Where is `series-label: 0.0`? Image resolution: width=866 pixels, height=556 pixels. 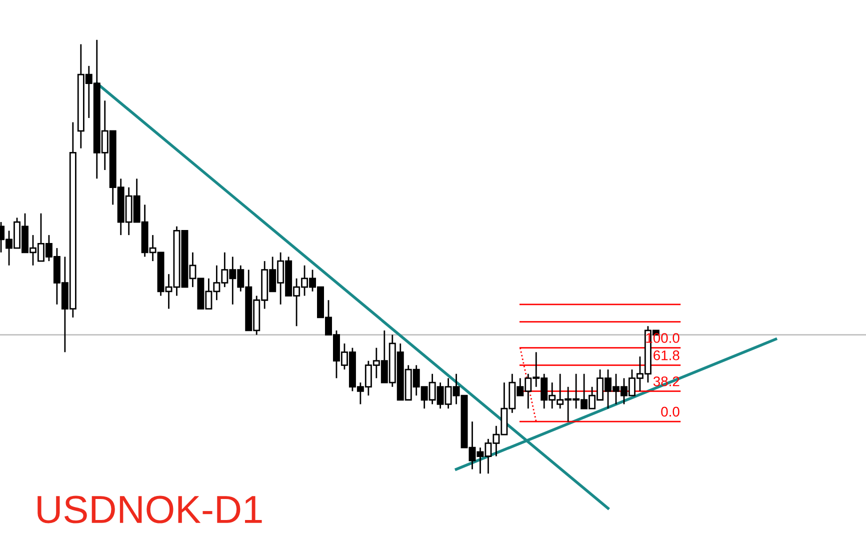
series-label: 0.0 is located at coordinates (670, 411).